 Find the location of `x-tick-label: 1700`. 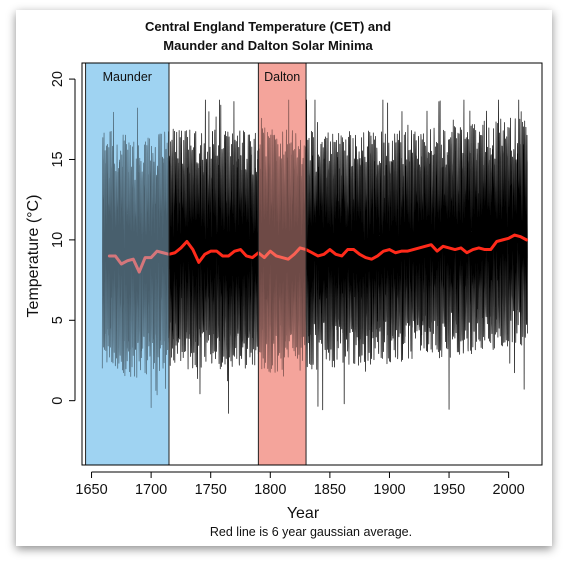

x-tick-label: 1700 is located at coordinates (151, 490).